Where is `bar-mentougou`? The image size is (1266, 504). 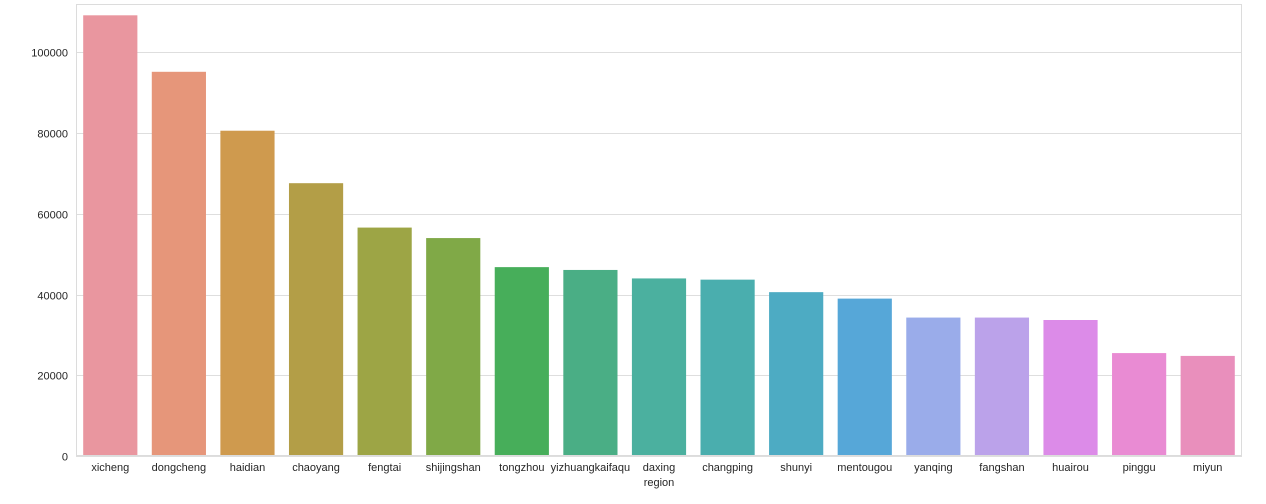
bar-mentougou is located at coordinates (864, 377).